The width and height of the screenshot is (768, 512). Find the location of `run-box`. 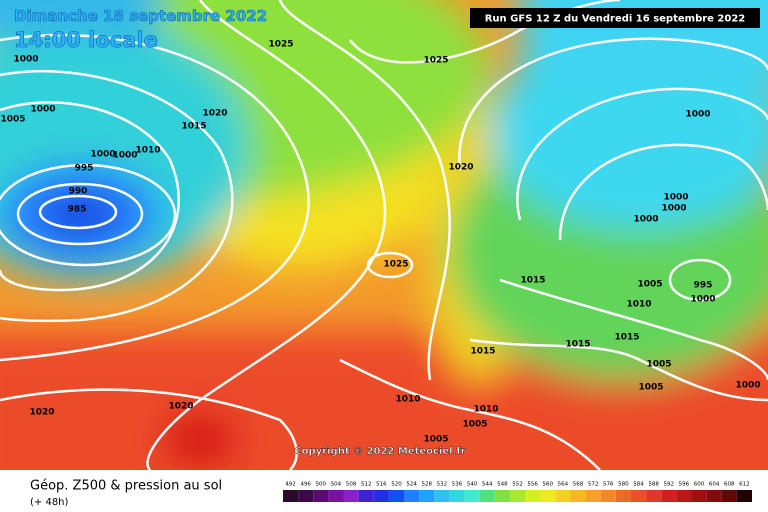

run-box is located at coordinates (615, 18).